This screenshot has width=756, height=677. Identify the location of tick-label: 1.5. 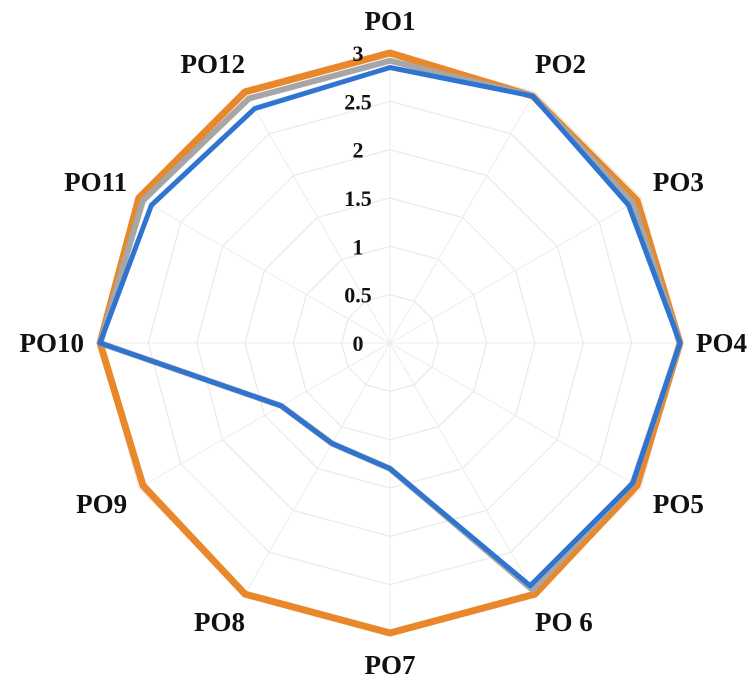
(358, 198).